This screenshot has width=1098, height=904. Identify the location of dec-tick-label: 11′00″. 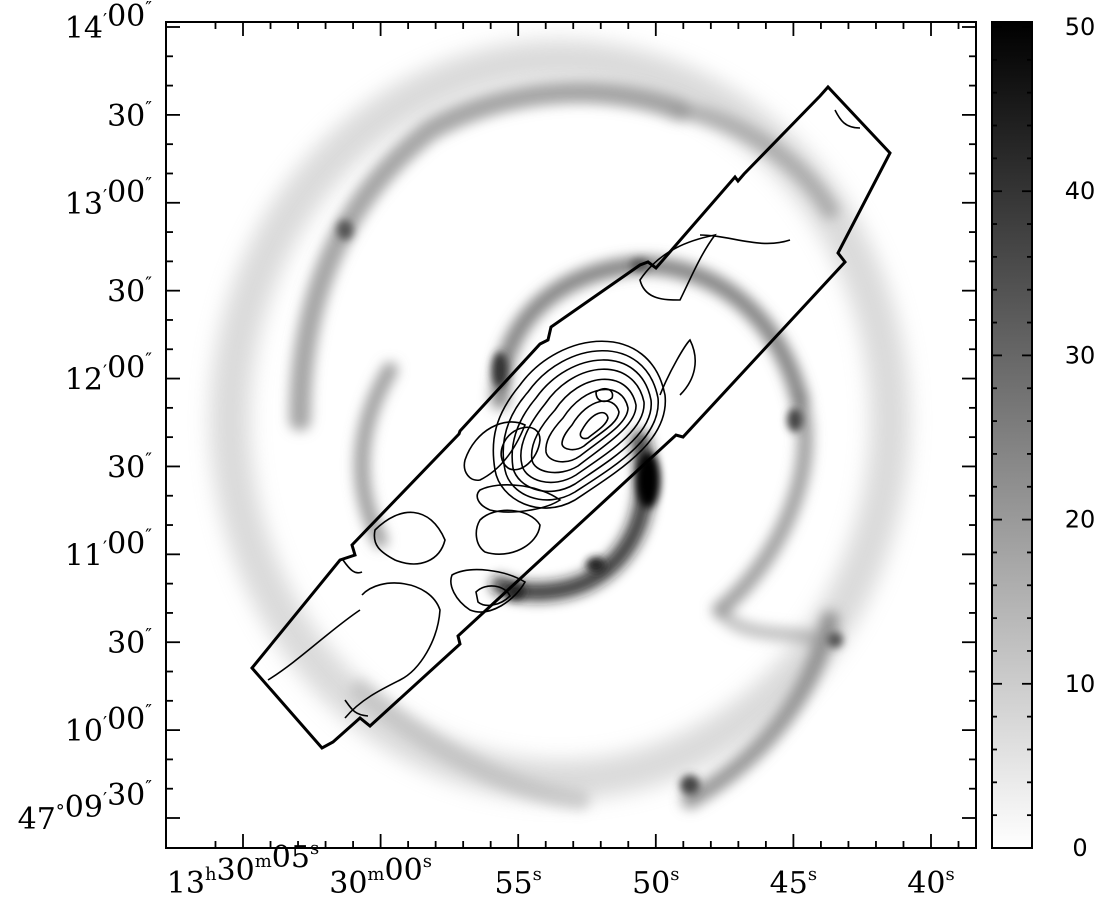
(108, 549).